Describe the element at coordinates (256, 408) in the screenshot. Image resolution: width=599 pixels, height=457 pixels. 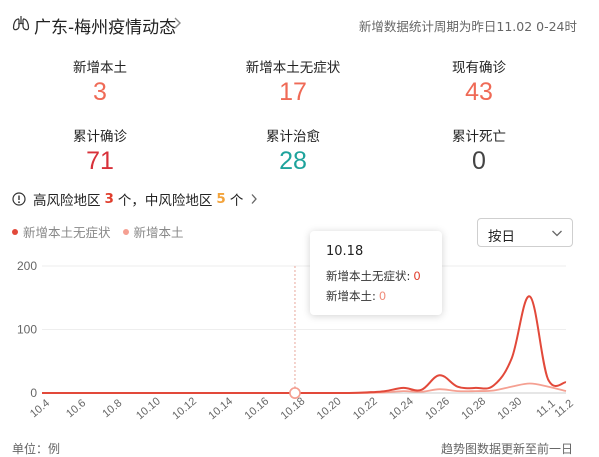
I see `x-tick-label: 10.16` at that location.